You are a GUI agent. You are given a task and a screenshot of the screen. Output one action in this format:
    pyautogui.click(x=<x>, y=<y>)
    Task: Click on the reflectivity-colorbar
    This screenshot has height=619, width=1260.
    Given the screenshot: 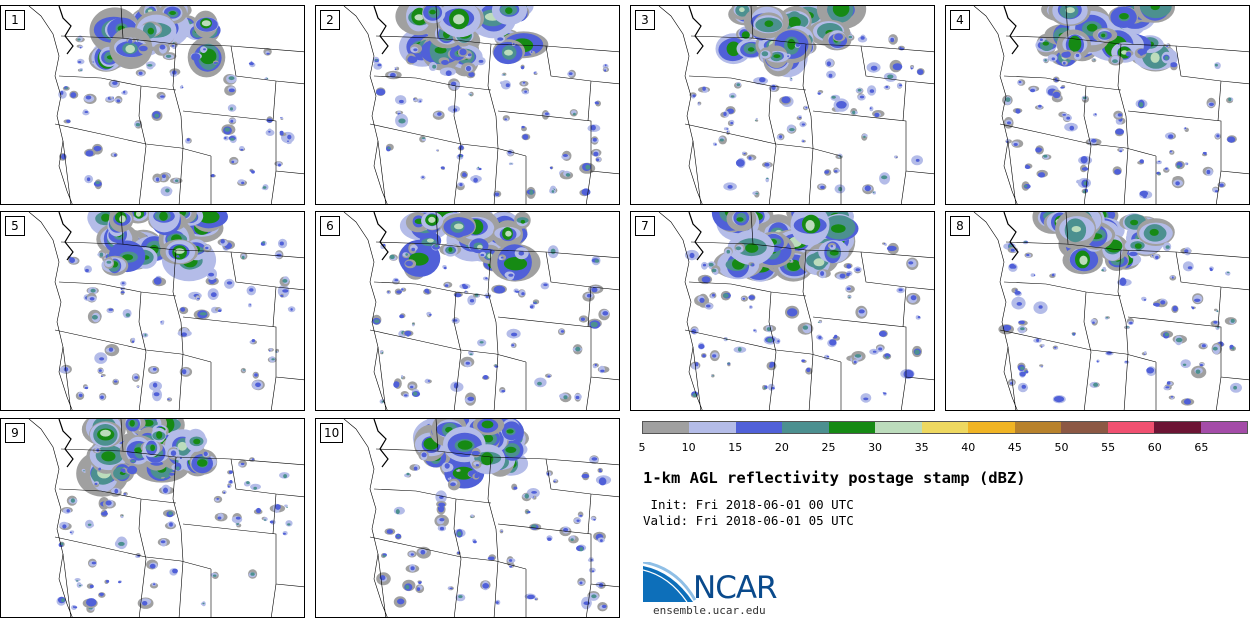 What is the action you would take?
    pyautogui.click(x=945, y=427)
    